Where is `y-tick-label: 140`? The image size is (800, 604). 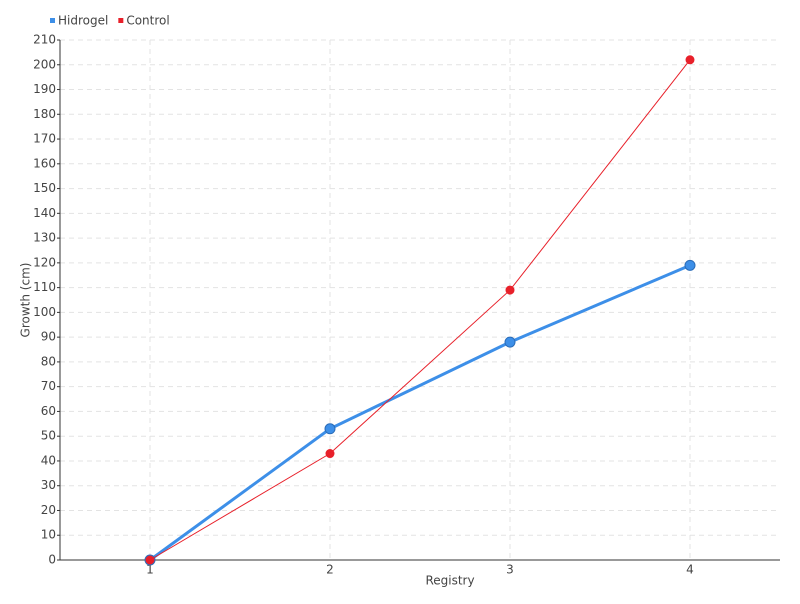
y-tick-label: 140 is located at coordinates (44, 213).